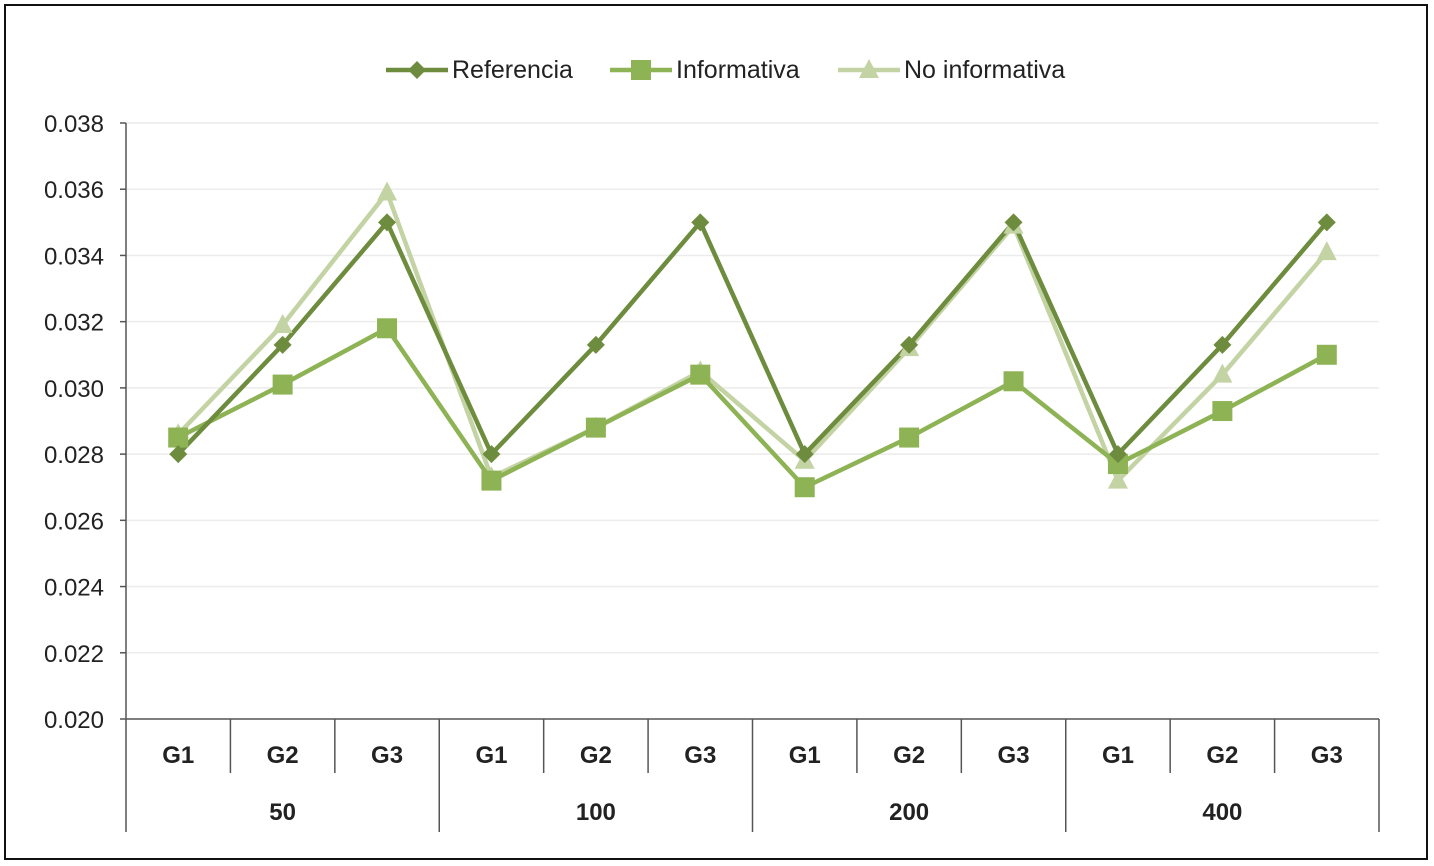  Describe the element at coordinates (1222, 812) in the screenshot. I see `x-group-label: 400` at that location.